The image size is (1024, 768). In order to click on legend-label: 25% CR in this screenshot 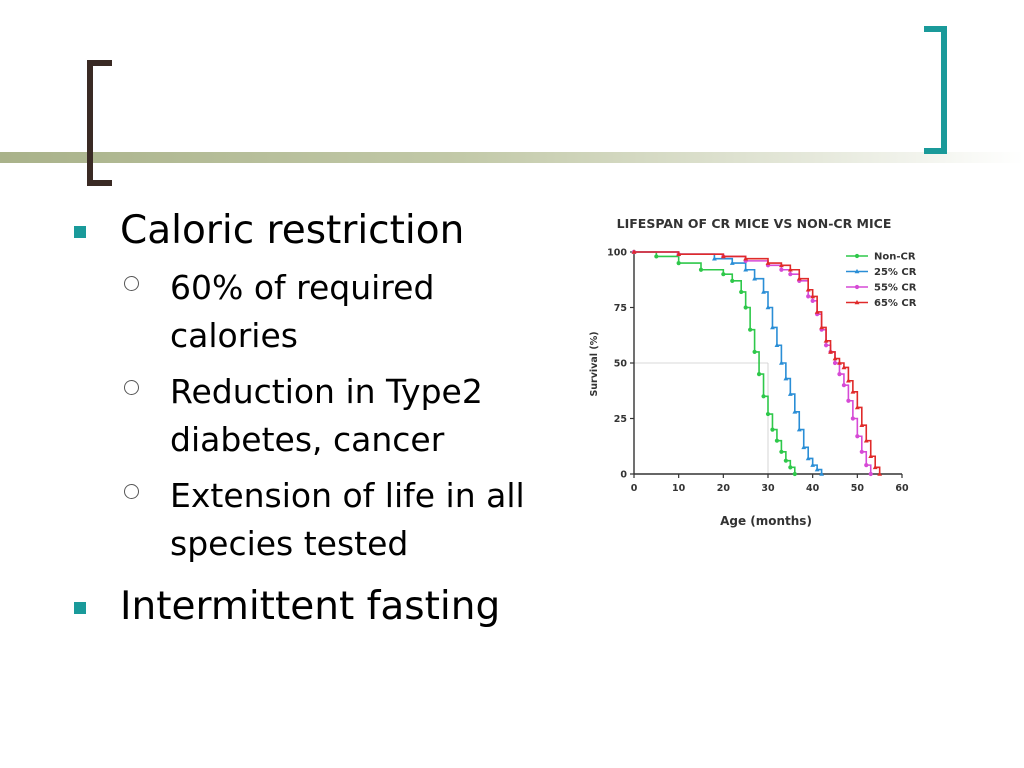, I will do `click(895, 272)`.